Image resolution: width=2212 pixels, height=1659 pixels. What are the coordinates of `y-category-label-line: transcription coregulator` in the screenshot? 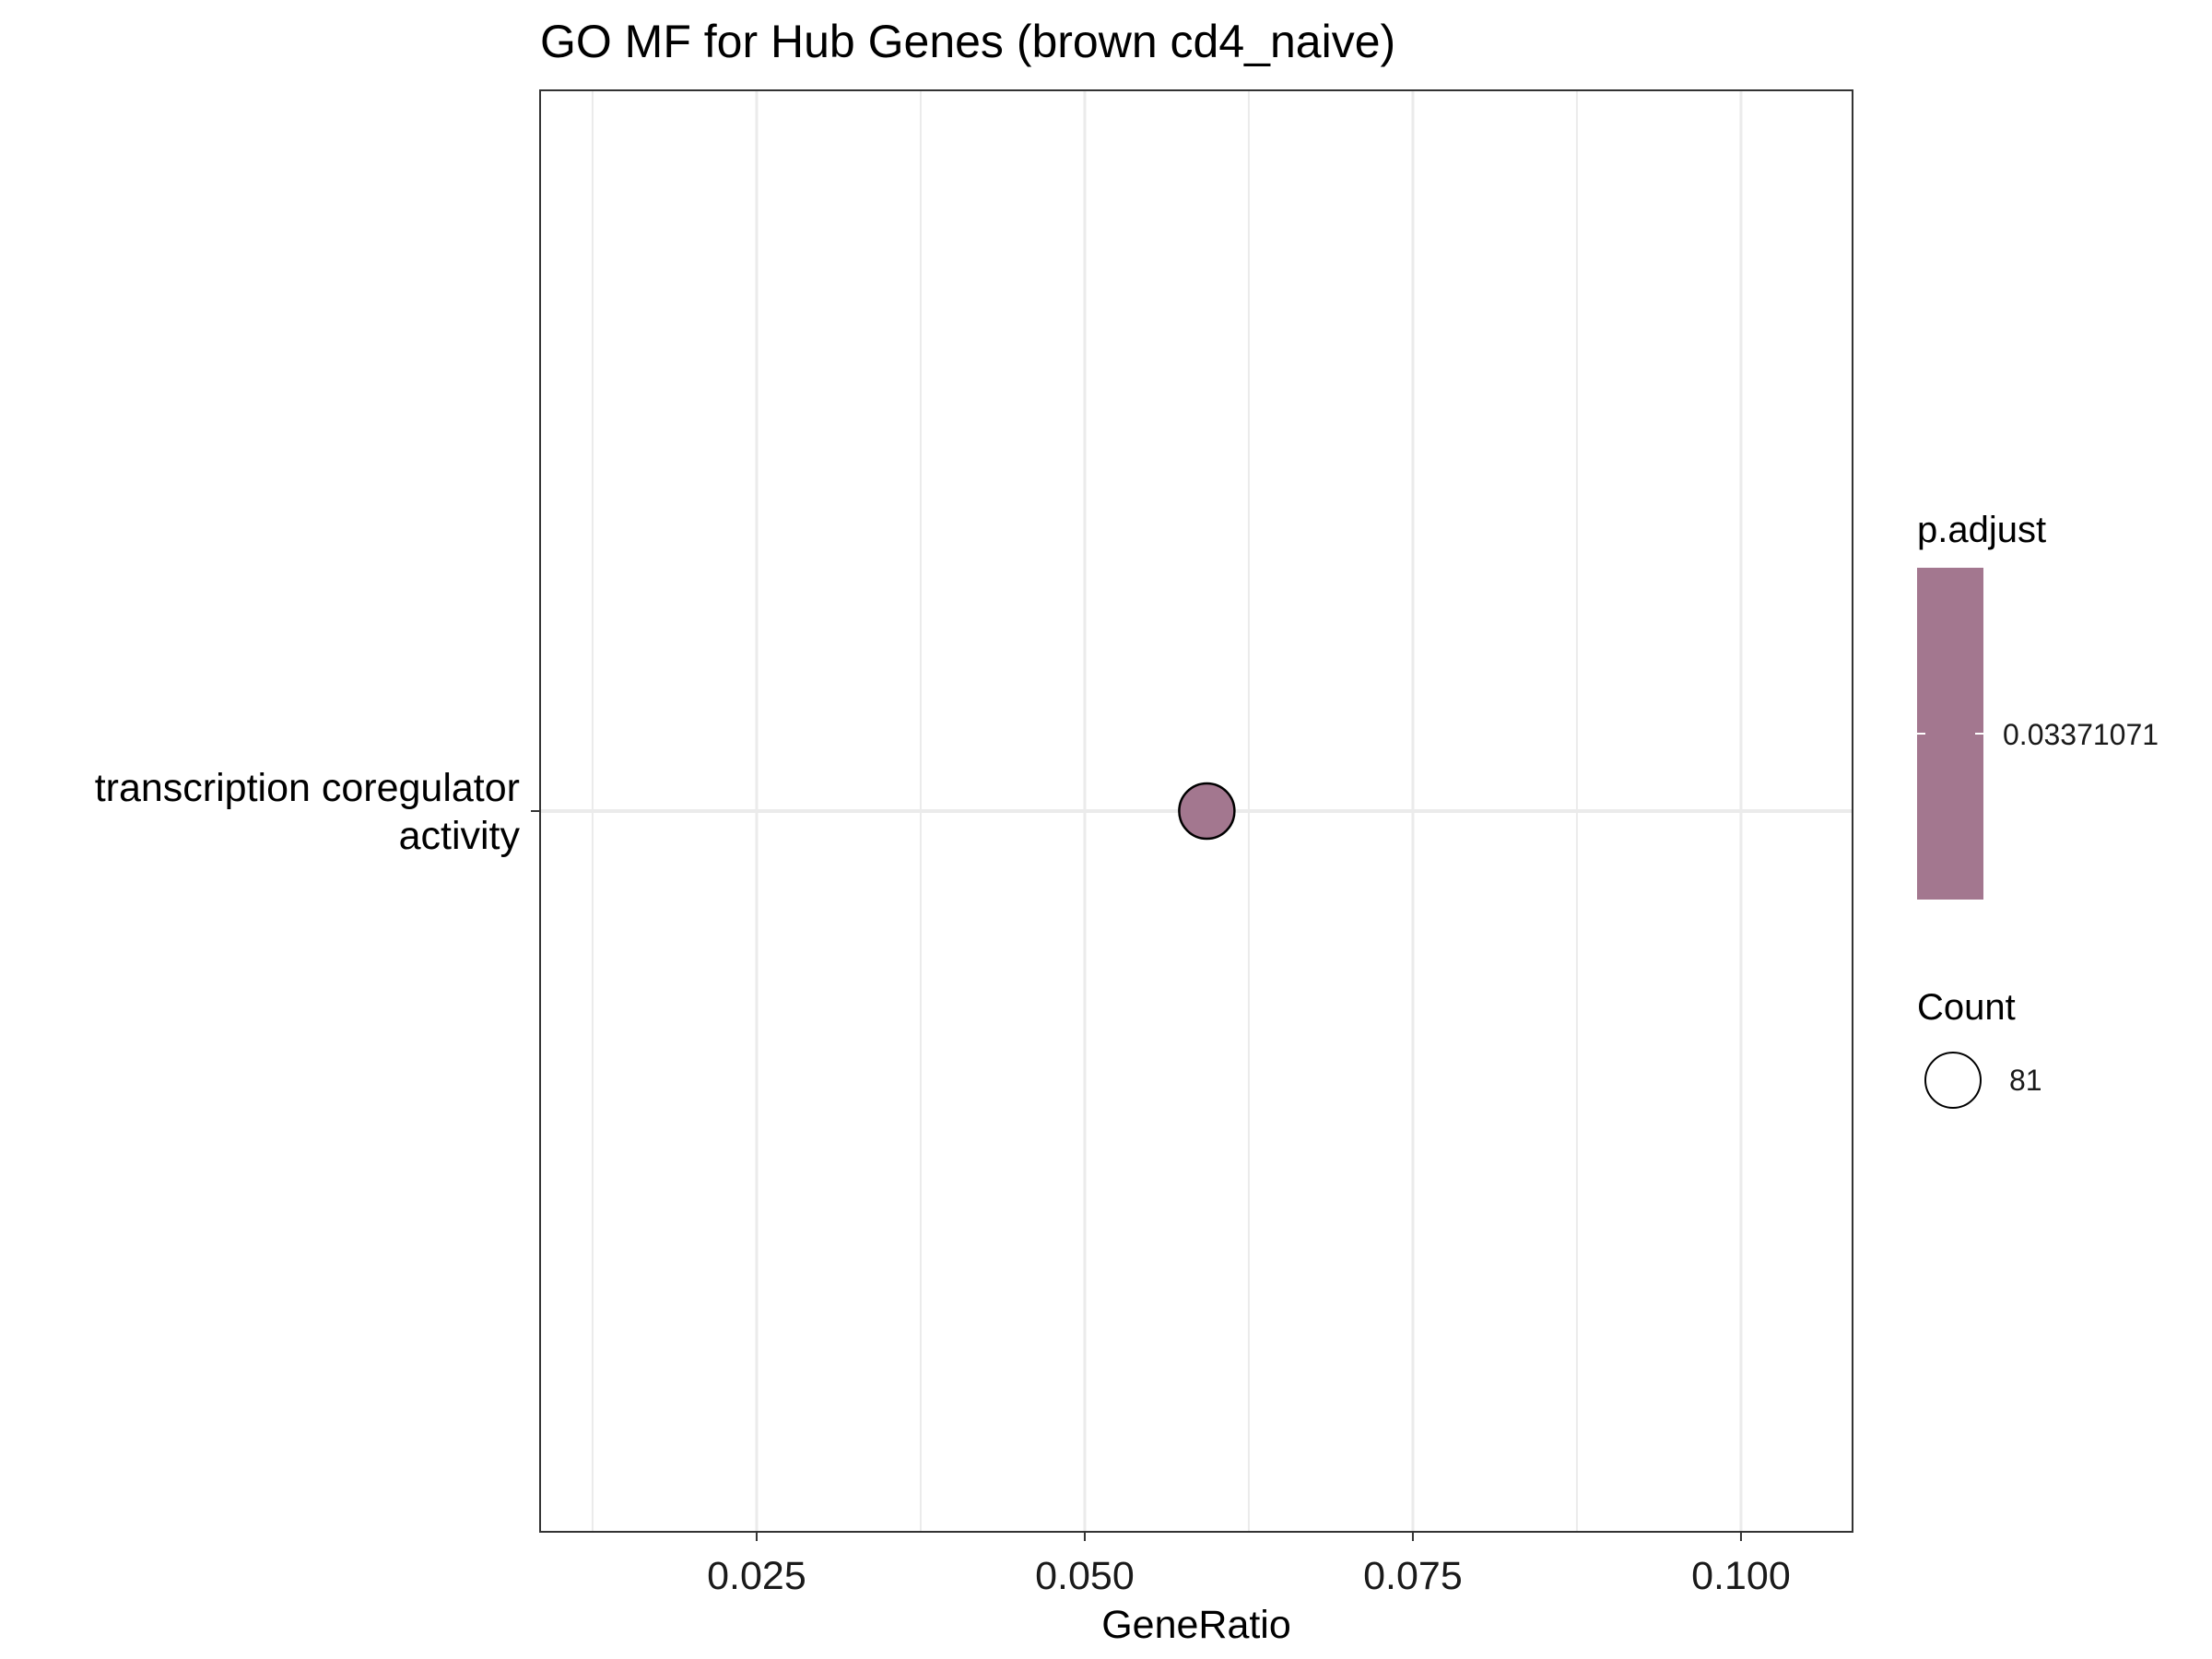 It's located at (307, 788).